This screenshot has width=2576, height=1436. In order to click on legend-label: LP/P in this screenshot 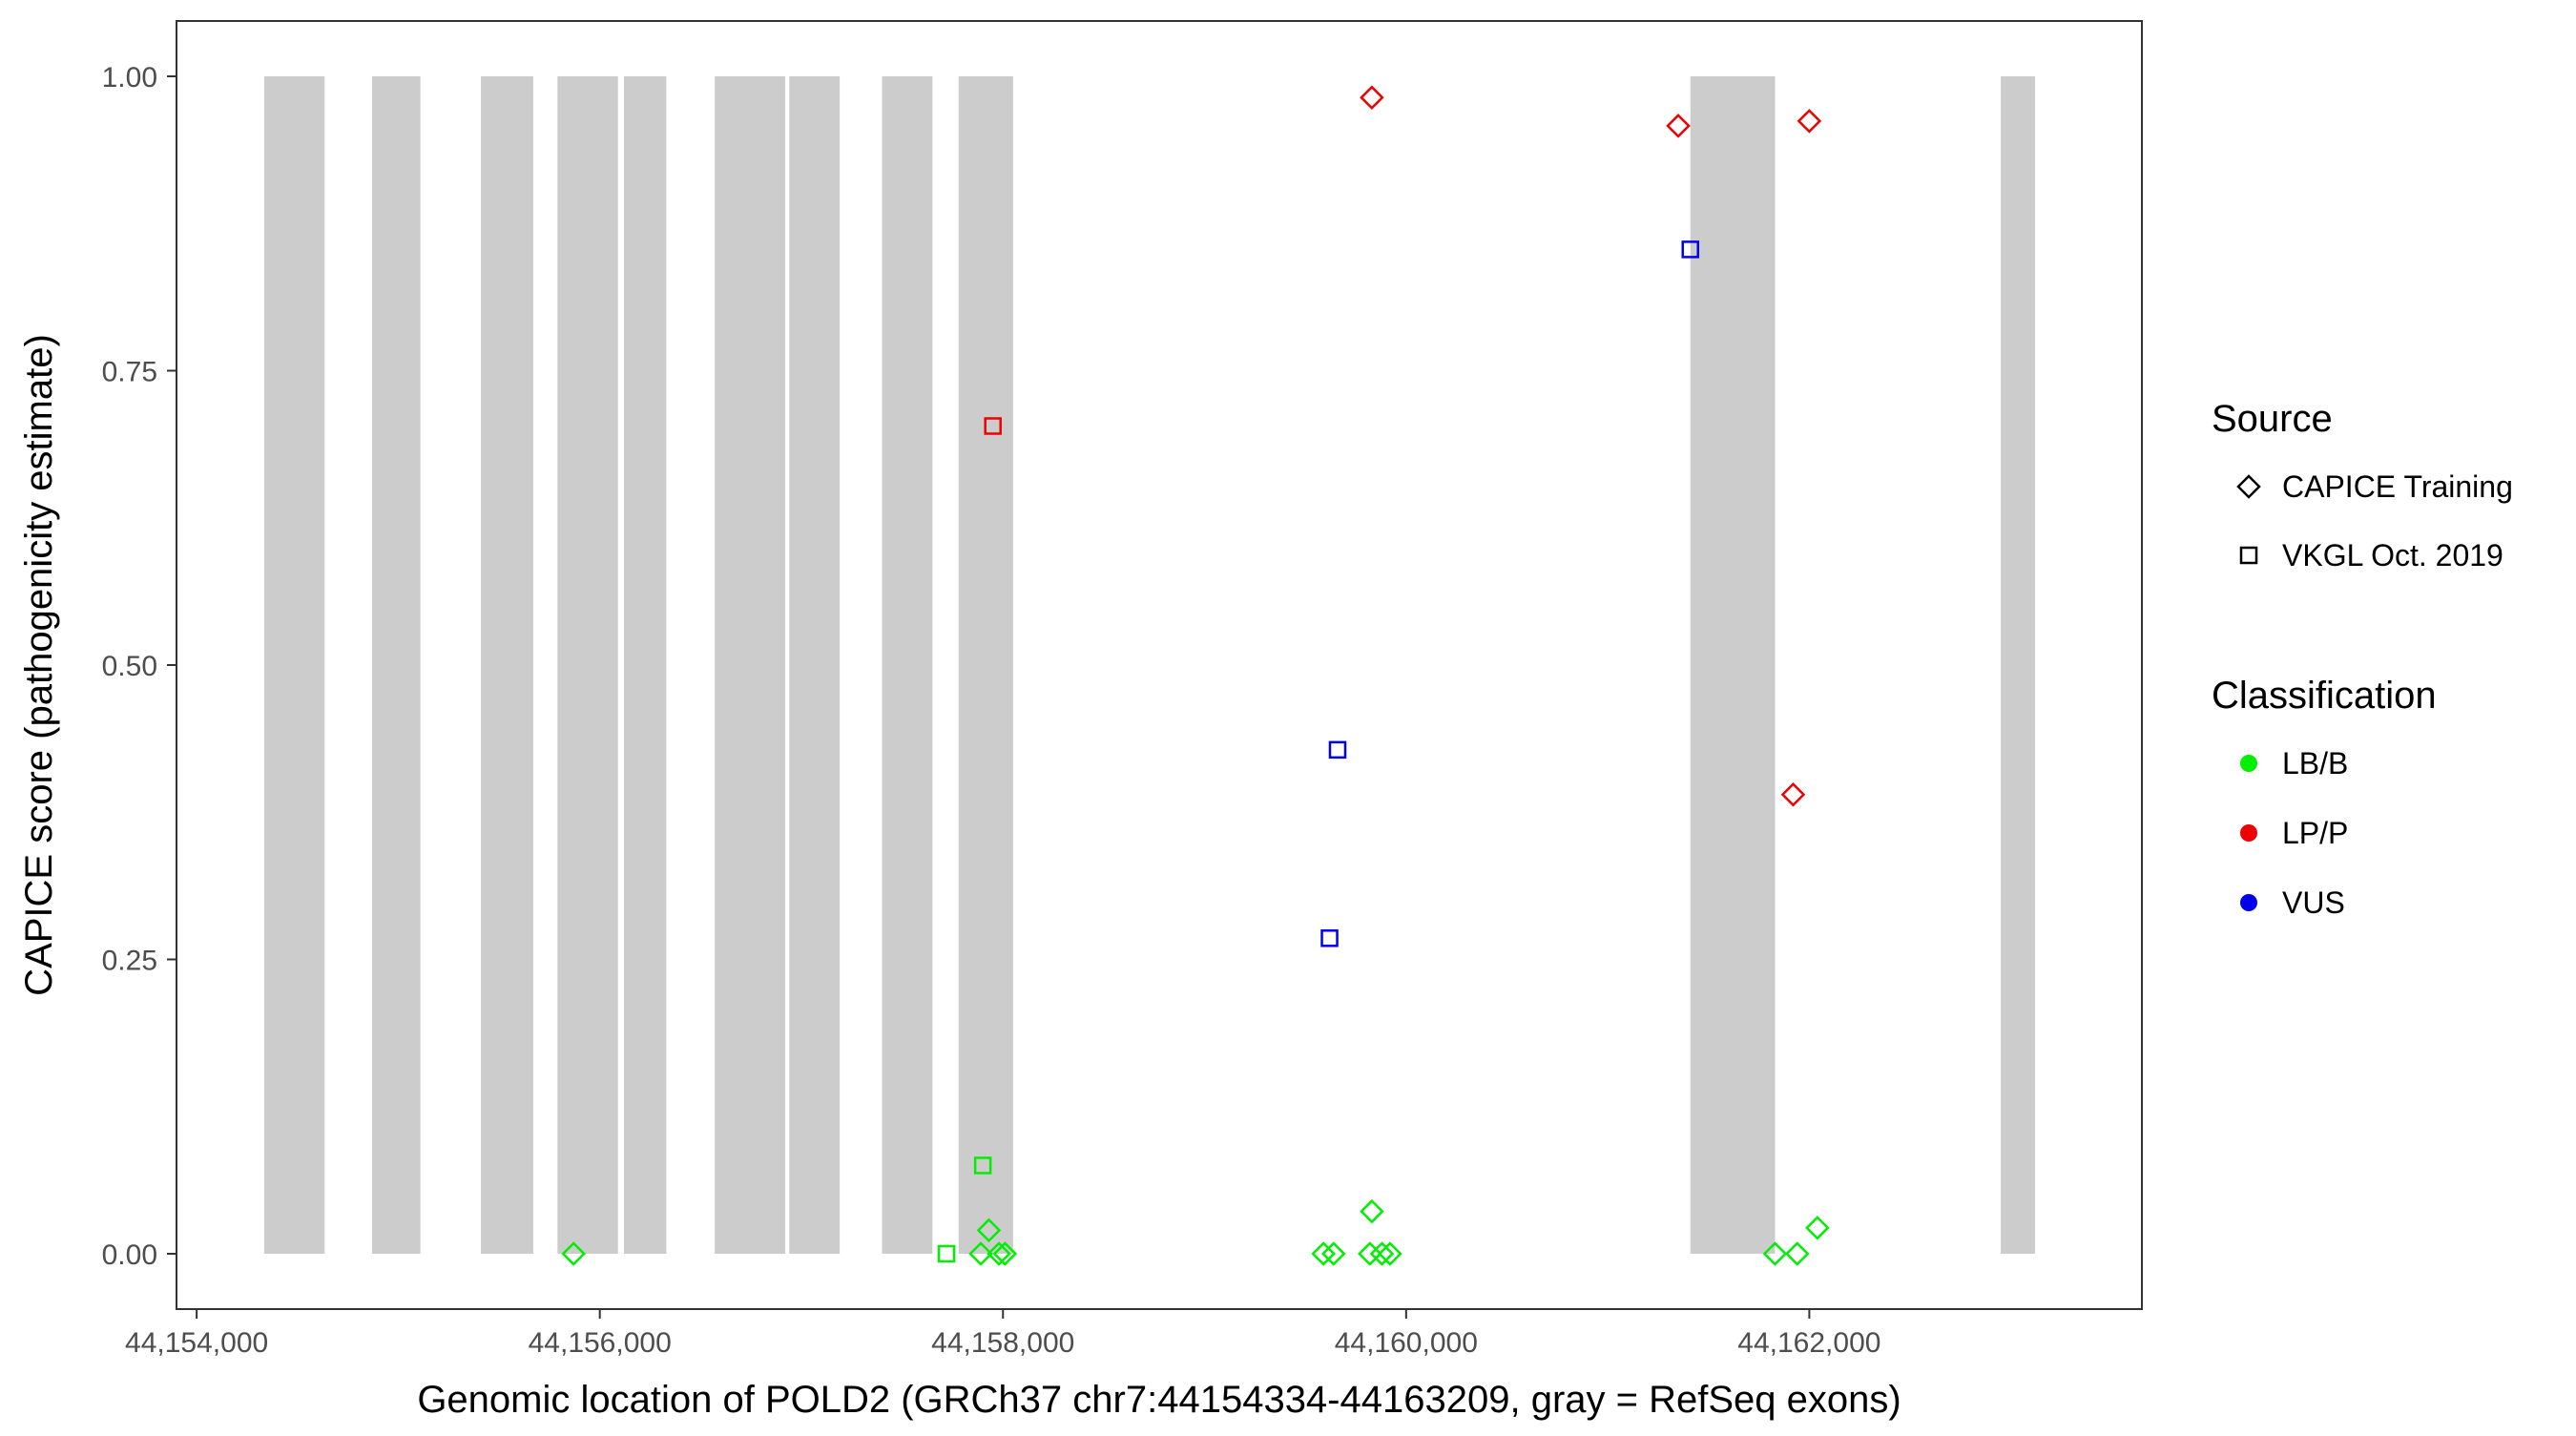, I will do `click(2315, 833)`.